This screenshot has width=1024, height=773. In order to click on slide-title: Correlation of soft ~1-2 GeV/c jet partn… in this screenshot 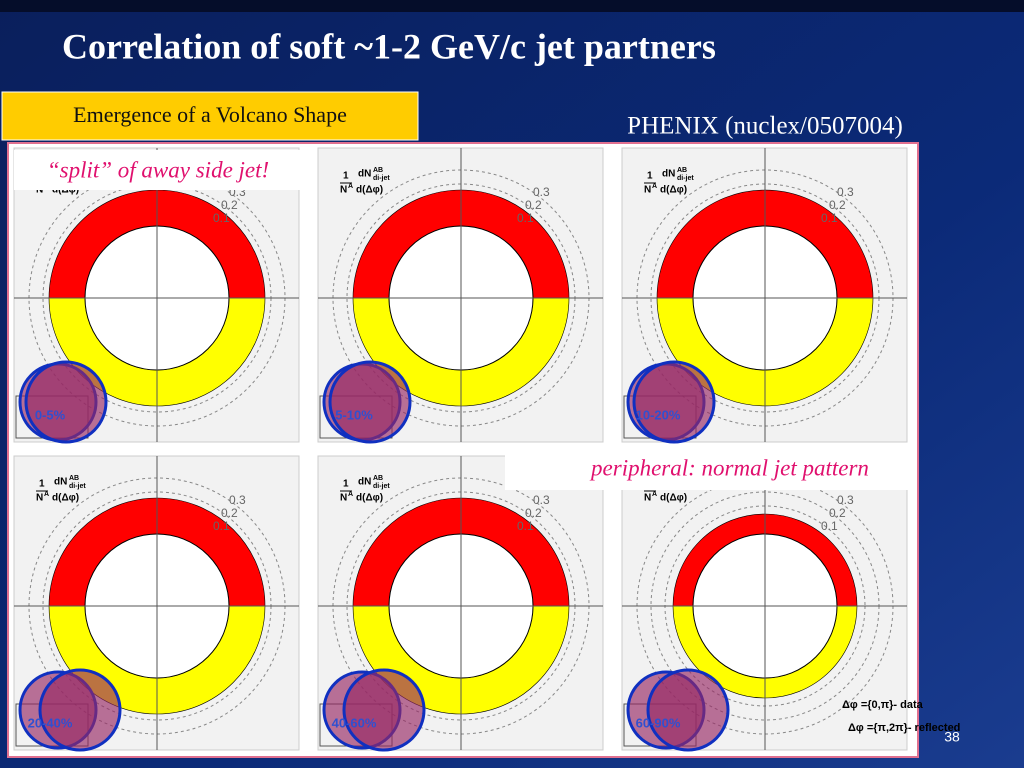, I will do `click(389, 46)`.